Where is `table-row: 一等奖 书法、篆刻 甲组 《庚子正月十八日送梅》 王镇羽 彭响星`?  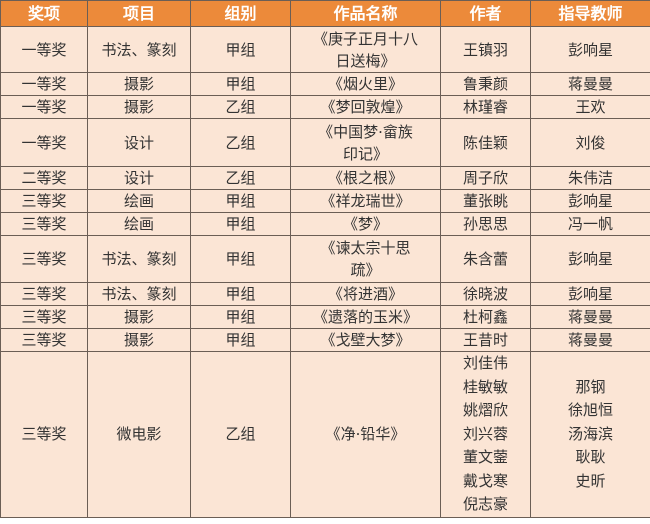 table-row: 一等奖 书法、篆刻 甲组 《庚子正月十八日送梅》 王镇羽 彭响星 is located at coordinates (325, 49).